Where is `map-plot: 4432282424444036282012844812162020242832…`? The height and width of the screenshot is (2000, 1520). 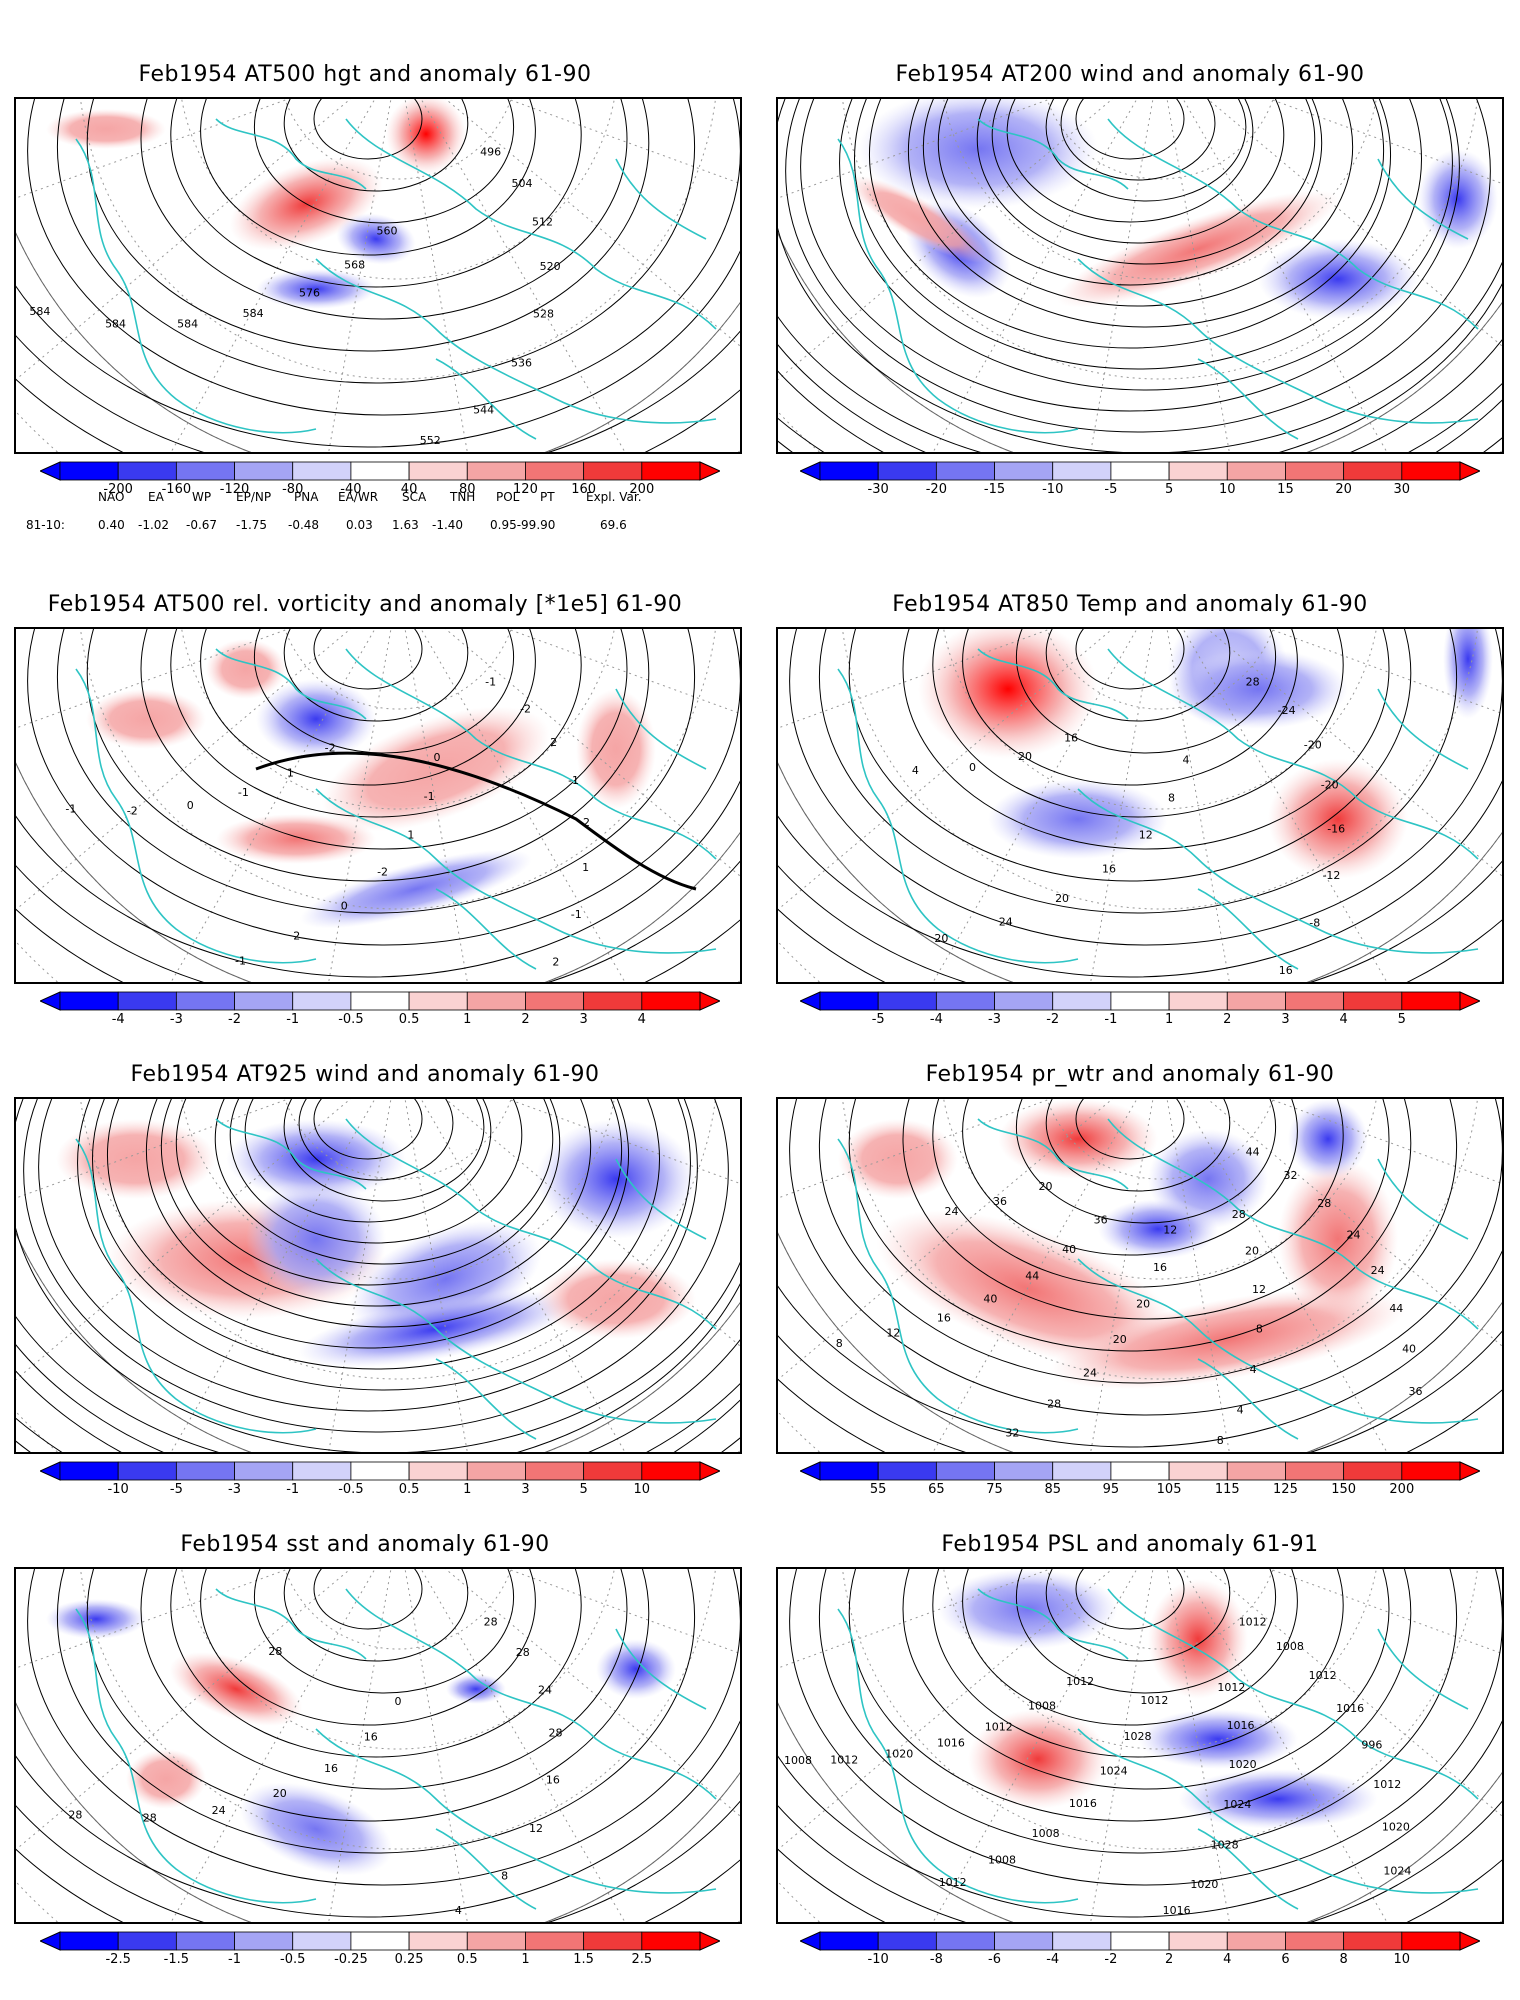 map-plot: 4432282424444036282012844812162020242832… is located at coordinates (1140, 1275).